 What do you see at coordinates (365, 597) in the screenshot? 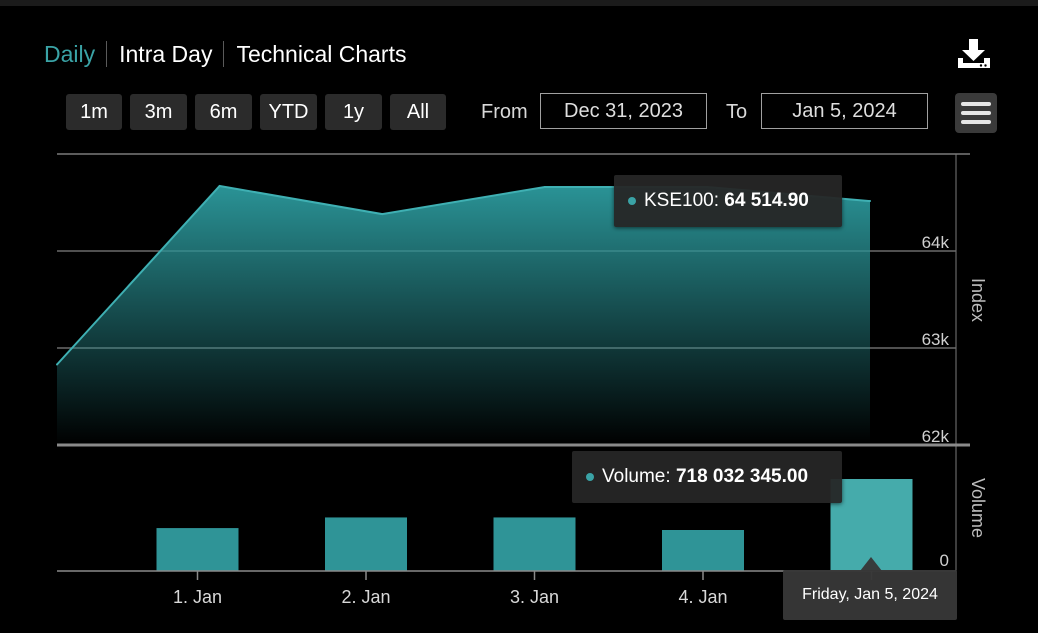
I see `x-tick-label: 2. Jan` at bounding box center [365, 597].